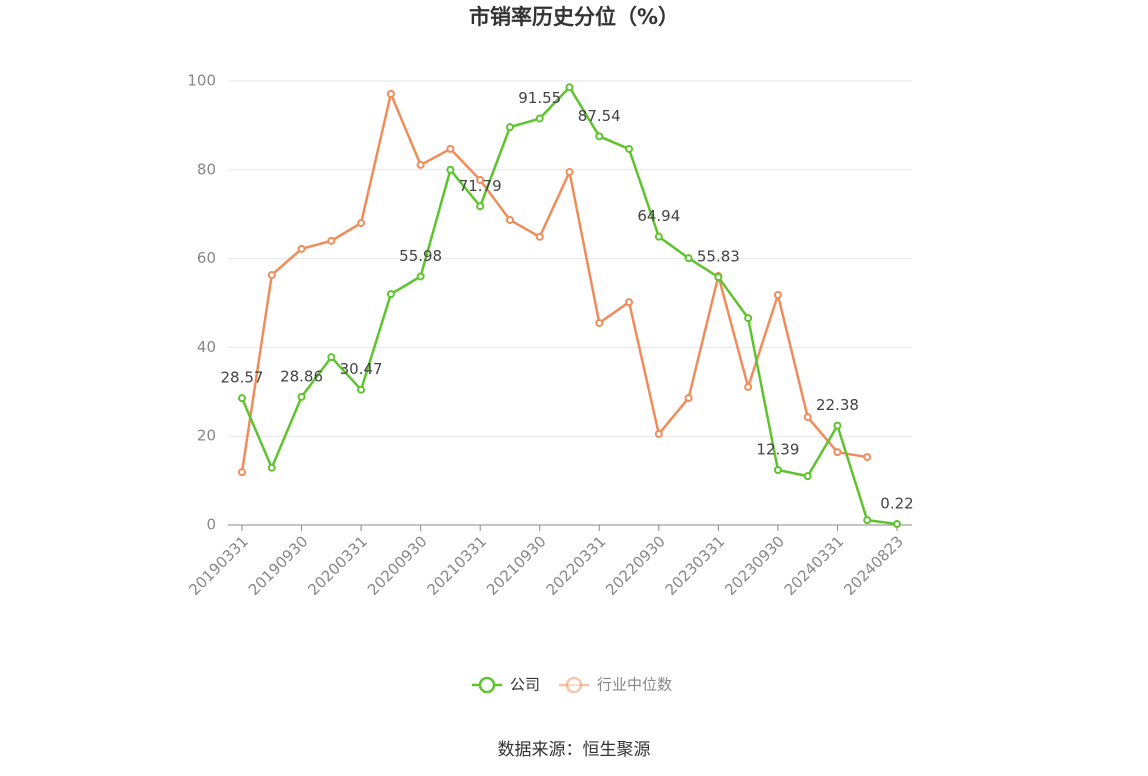 The width and height of the screenshot is (1148, 776). I want to click on x-tick-label: 20200930, so click(397, 565).